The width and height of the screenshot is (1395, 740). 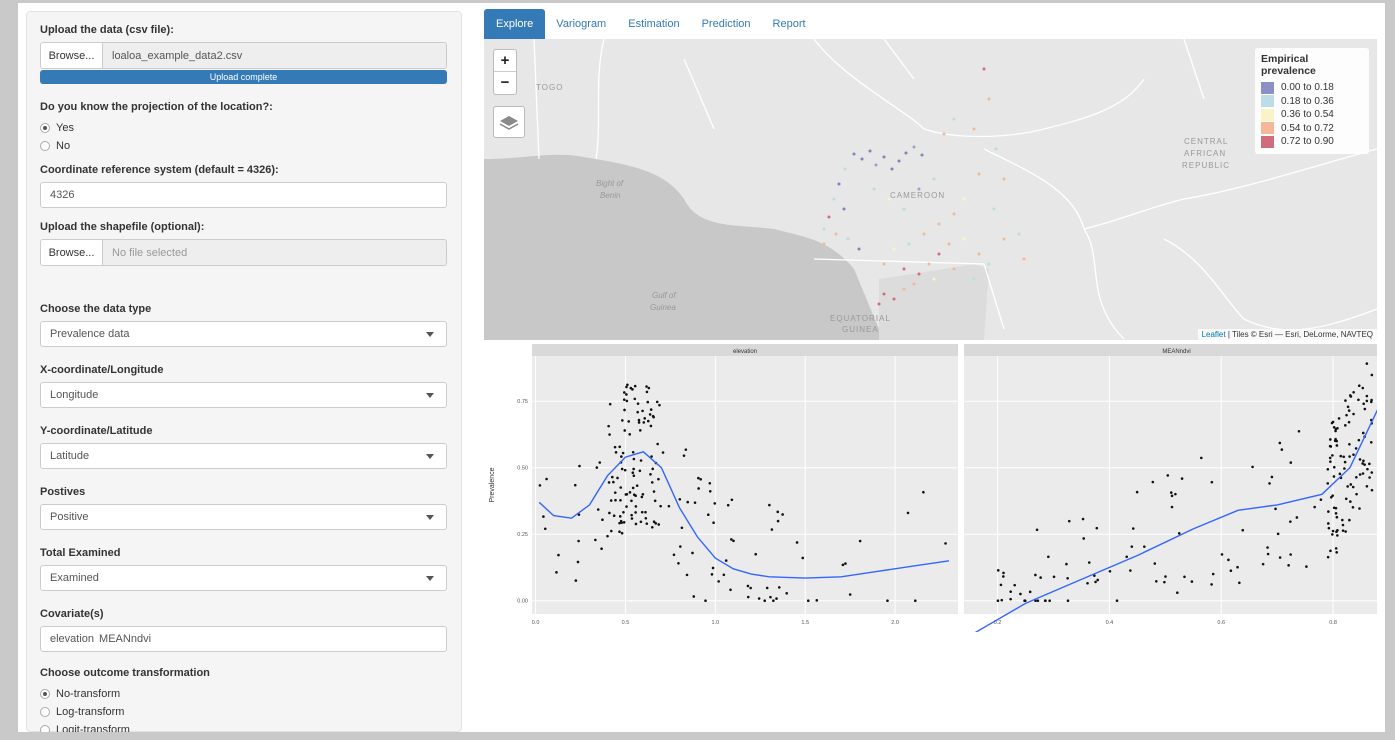 What do you see at coordinates (243, 712) in the screenshot?
I see `transform-radio-log: Log-transform` at bounding box center [243, 712].